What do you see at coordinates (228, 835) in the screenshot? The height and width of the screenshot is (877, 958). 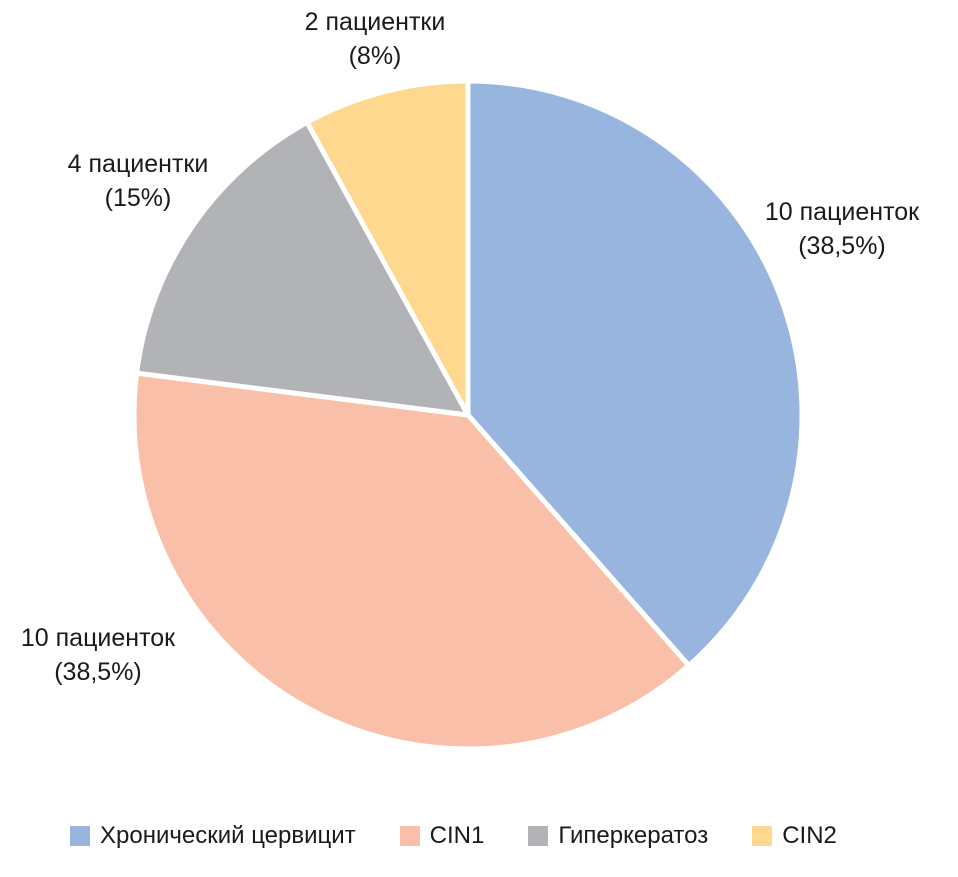 I see `legend-label: Хронический цервицит` at bounding box center [228, 835].